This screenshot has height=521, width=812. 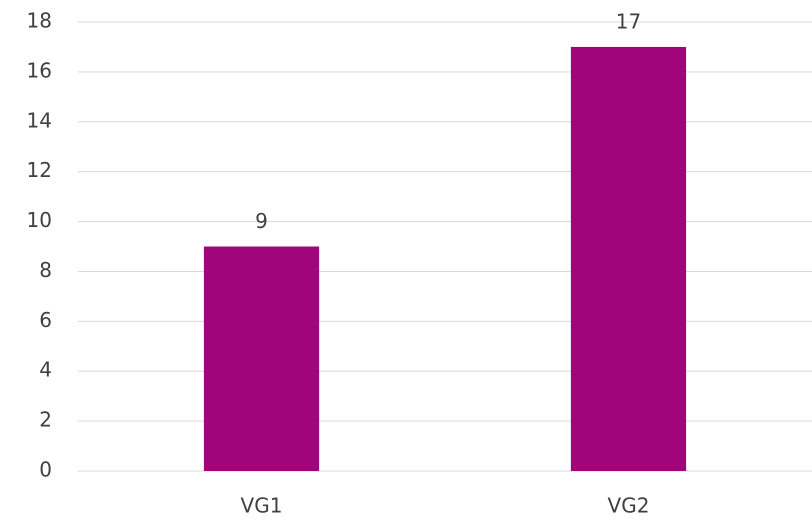 What do you see at coordinates (39, 220) in the screenshot?
I see `y-tick-label: 10` at bounding box center [39, 220].